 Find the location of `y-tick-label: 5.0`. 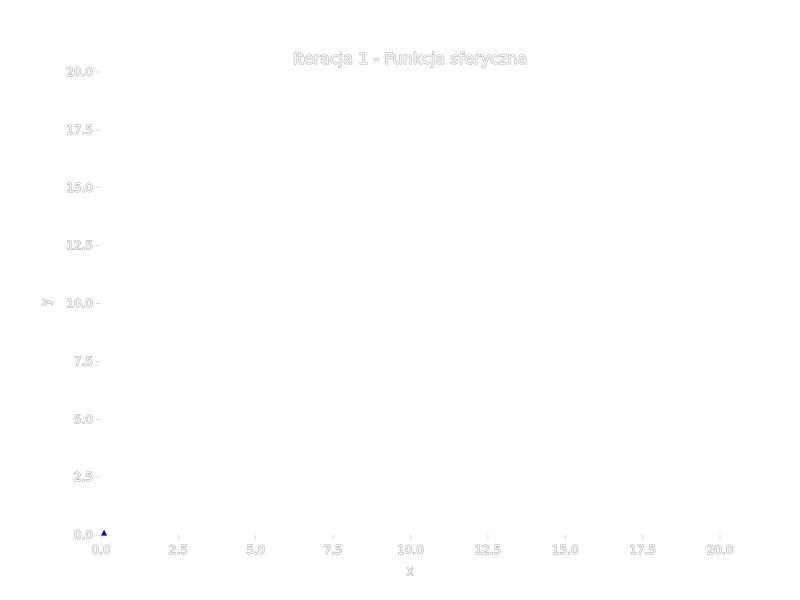

y-tick-label: 5.0 is located at coordinates (83, 419).